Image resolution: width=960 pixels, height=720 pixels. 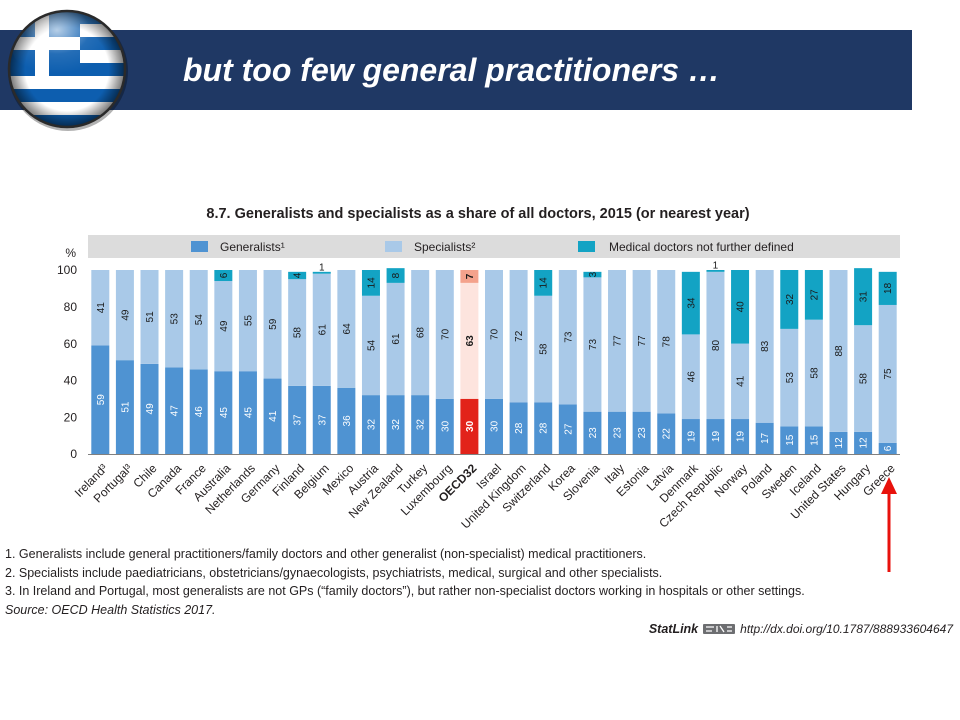 What do you see at coordinates (888, 448) in the screenshot?
I see `data-label-generalists: 6` at bounding box center [888, 448].